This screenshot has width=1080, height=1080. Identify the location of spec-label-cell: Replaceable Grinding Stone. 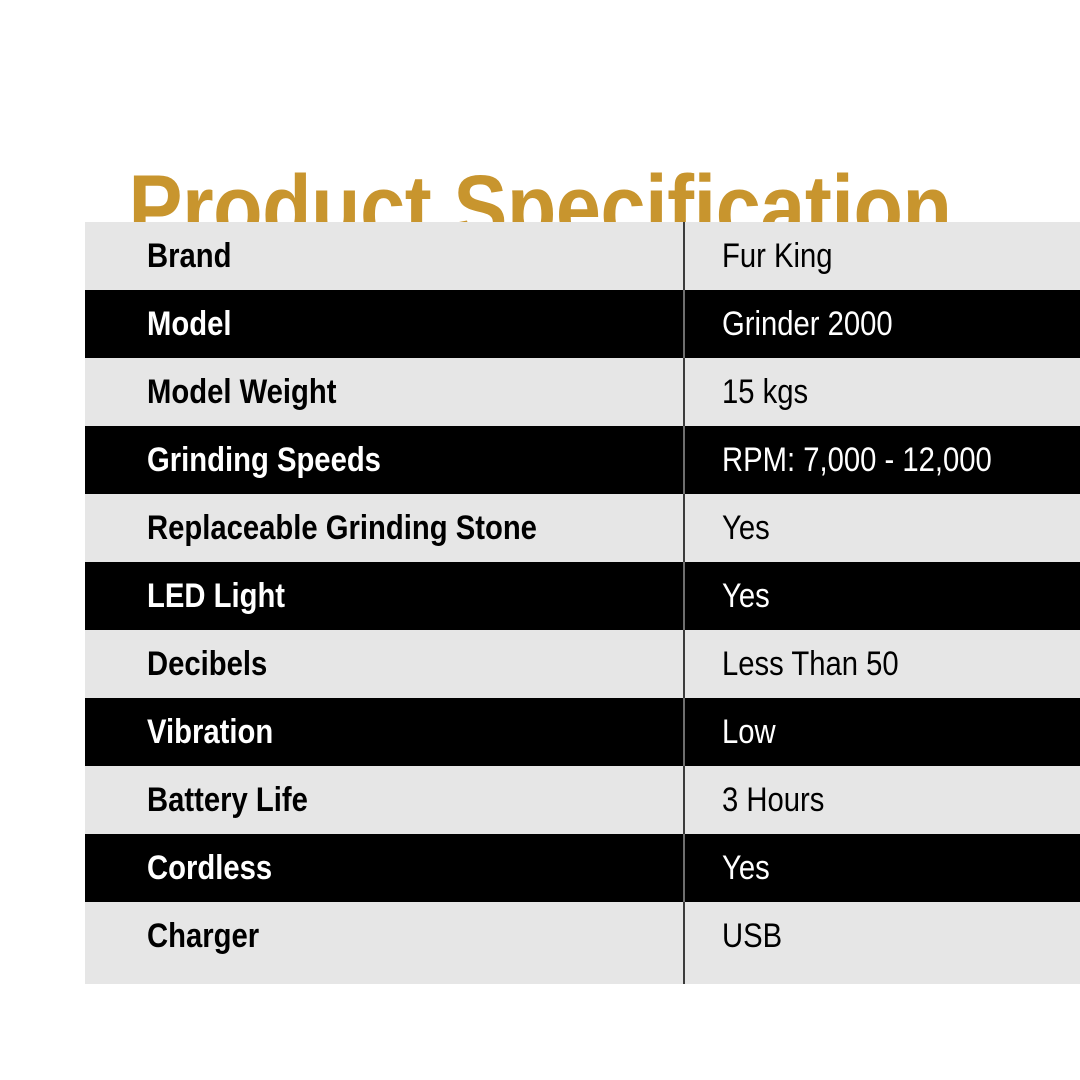
(384, 528).